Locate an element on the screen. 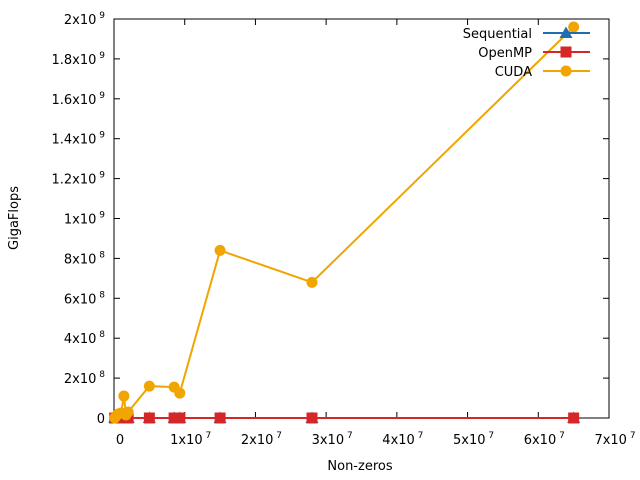  x-axis-label: Non-zeros is located at coordinates (359, 466).